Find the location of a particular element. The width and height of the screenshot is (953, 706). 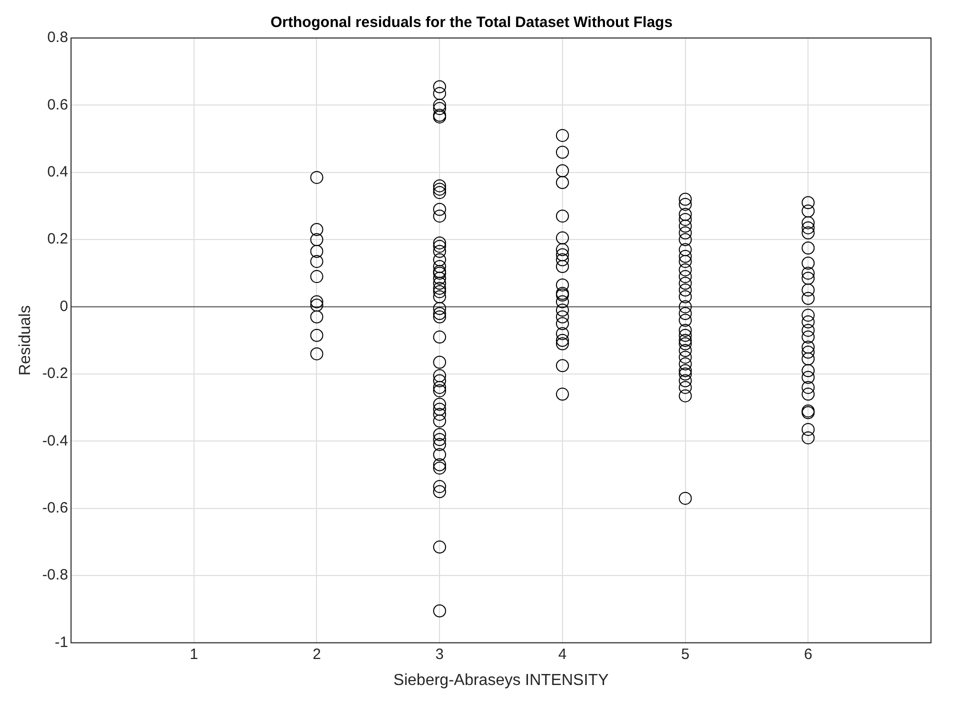

x-tick-label: 4 is located at coordinates (562, 654).